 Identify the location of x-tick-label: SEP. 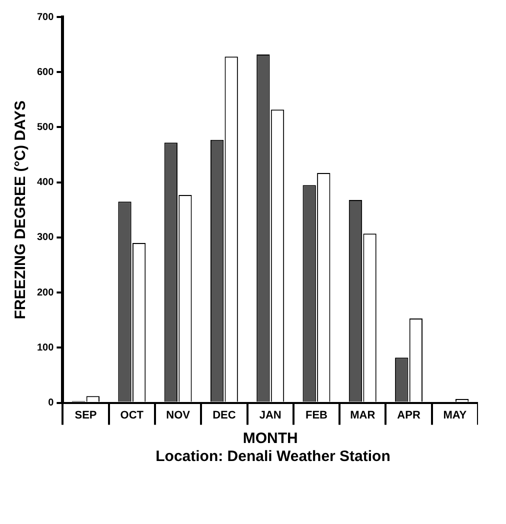
(85, 415).